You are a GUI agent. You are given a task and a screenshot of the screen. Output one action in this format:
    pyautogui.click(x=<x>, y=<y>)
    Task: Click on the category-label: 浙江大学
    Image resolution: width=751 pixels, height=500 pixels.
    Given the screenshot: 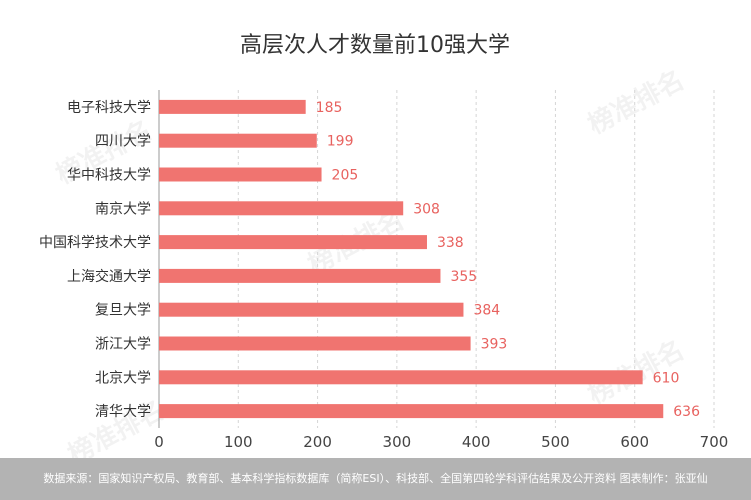 What is the action you would take?
    pyautogui.click(x=123, y=345)
    